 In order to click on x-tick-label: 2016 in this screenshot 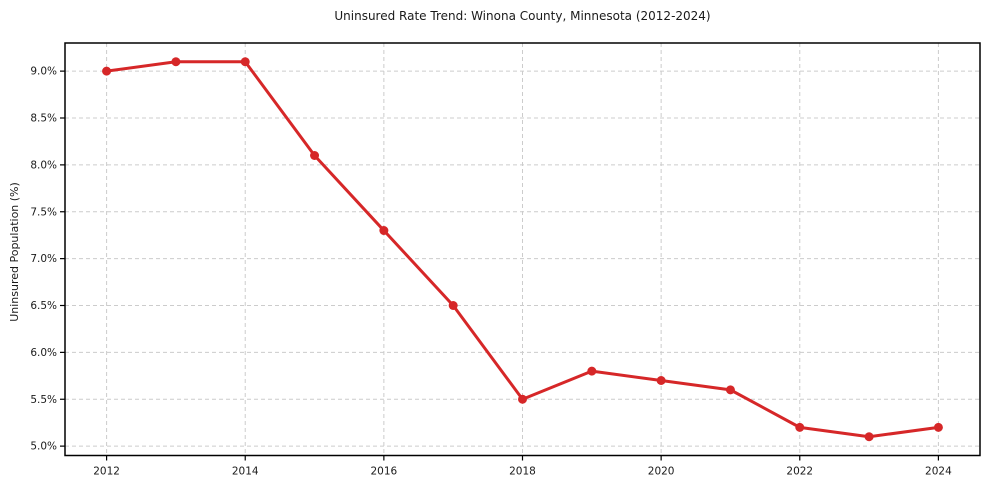, I will do `click(383, 472)`.